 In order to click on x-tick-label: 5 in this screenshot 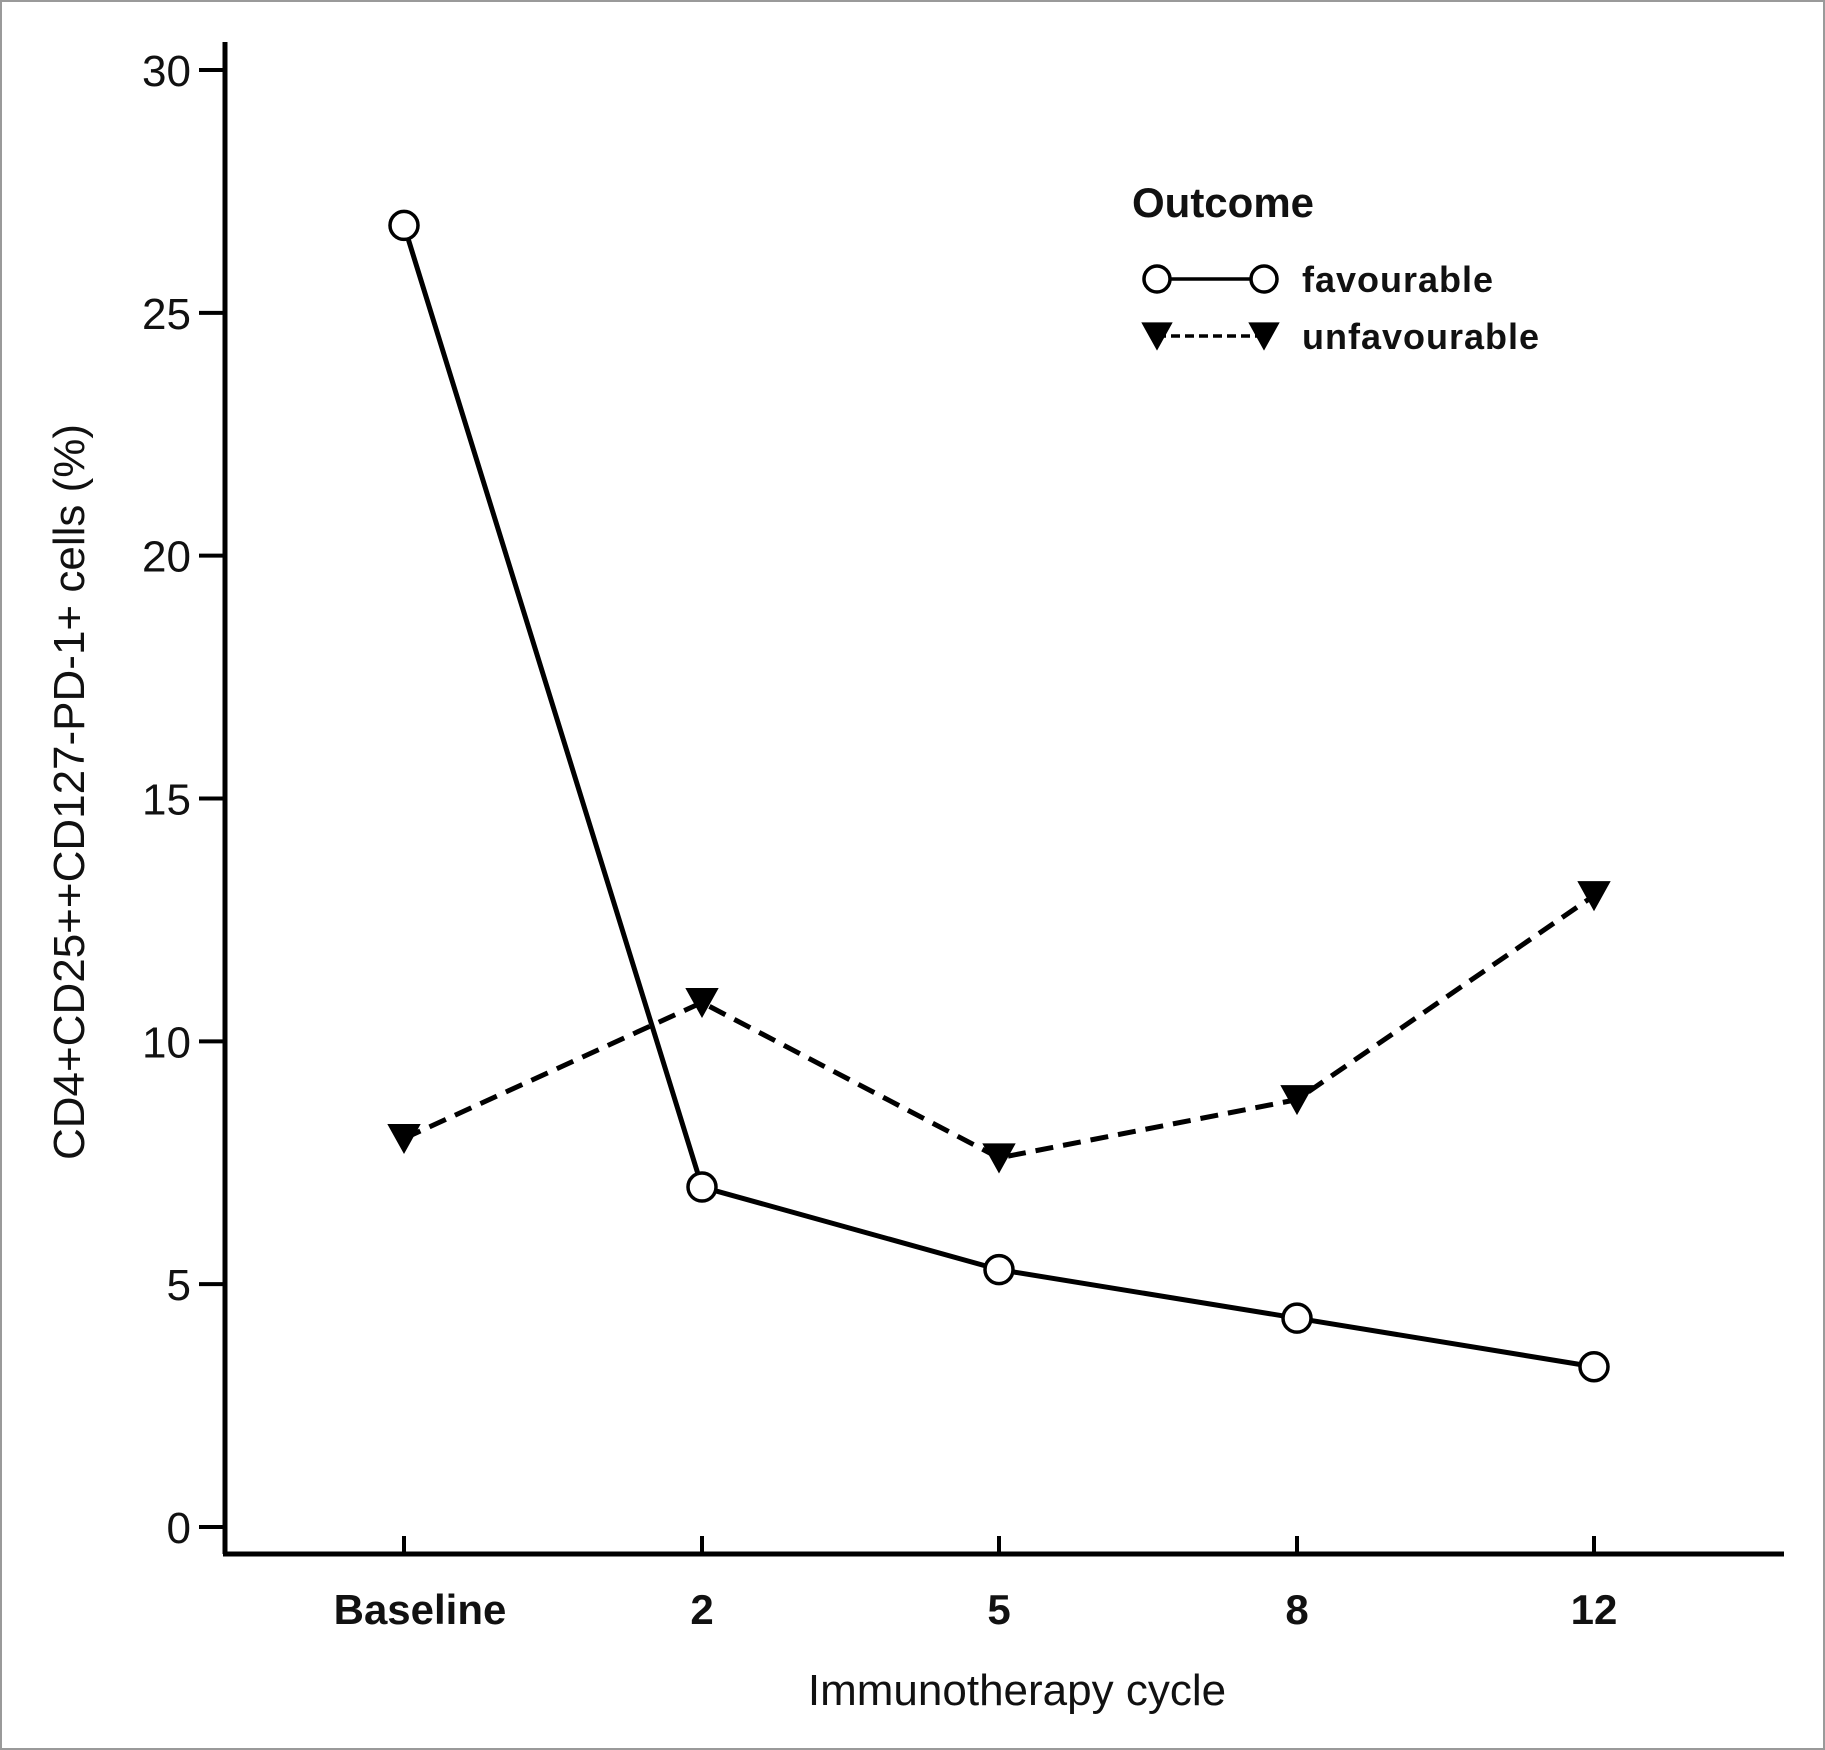, I will do `click(998, 1609)`.